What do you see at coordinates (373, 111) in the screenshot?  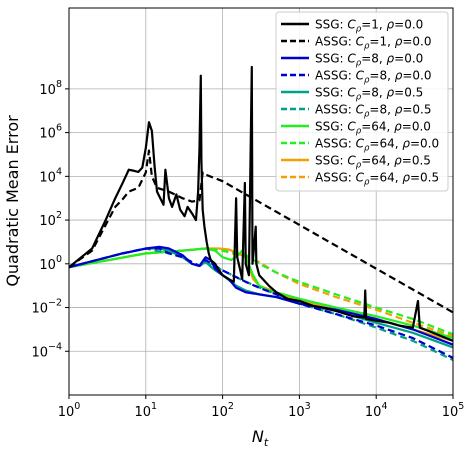 I see `legend-label: ASSG: Cρ=8, ρ=0.5` at bounding box center [373, 111].